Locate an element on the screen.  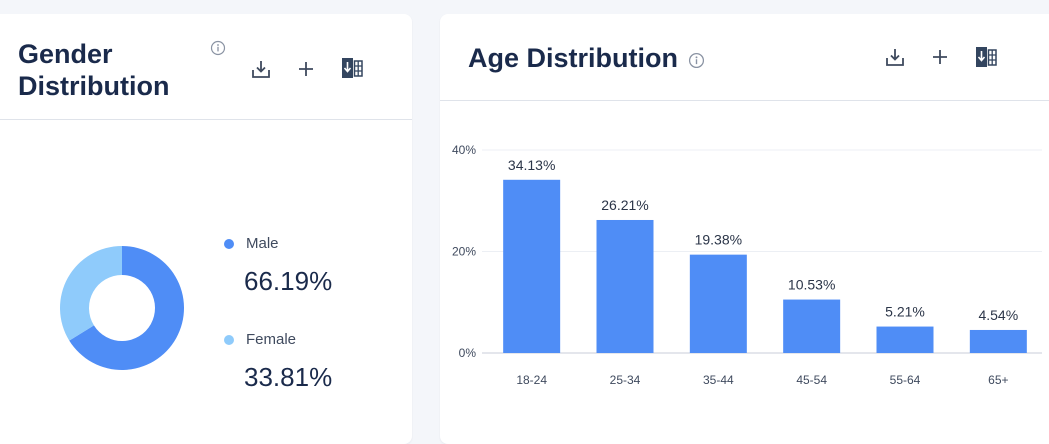
bar-65+ is located at coordinates (998, 341).